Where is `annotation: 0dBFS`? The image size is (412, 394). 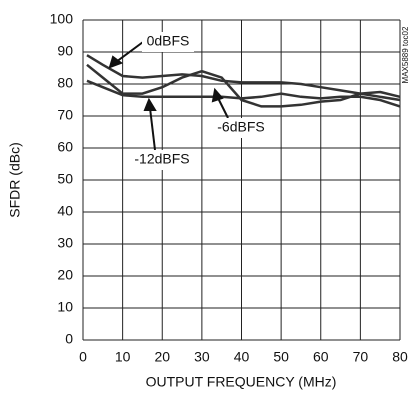 annotation: 0dBFS is located at coordinates (168, 41).